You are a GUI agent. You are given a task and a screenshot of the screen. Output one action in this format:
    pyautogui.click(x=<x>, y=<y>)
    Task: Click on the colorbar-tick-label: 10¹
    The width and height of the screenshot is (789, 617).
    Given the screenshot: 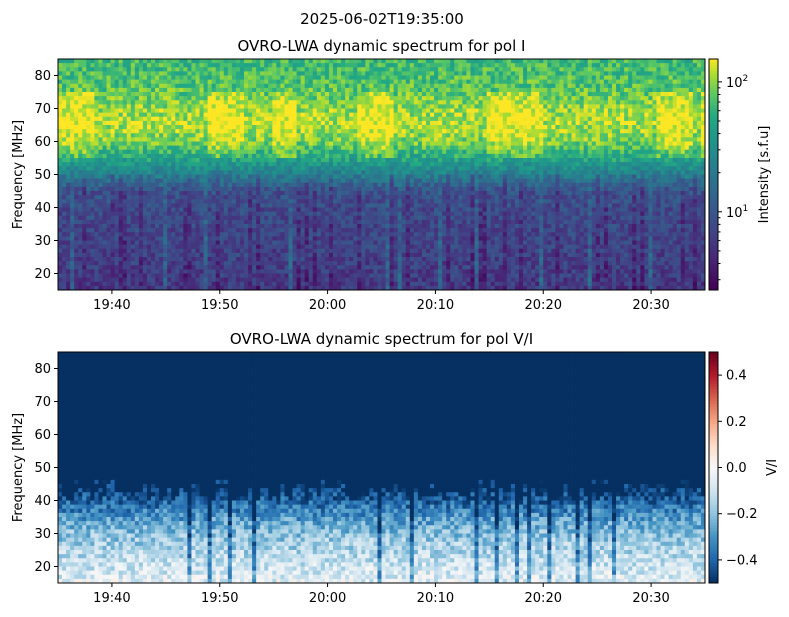 What is the action you would take?
    pyautogui.click(x=737, y=212)
    